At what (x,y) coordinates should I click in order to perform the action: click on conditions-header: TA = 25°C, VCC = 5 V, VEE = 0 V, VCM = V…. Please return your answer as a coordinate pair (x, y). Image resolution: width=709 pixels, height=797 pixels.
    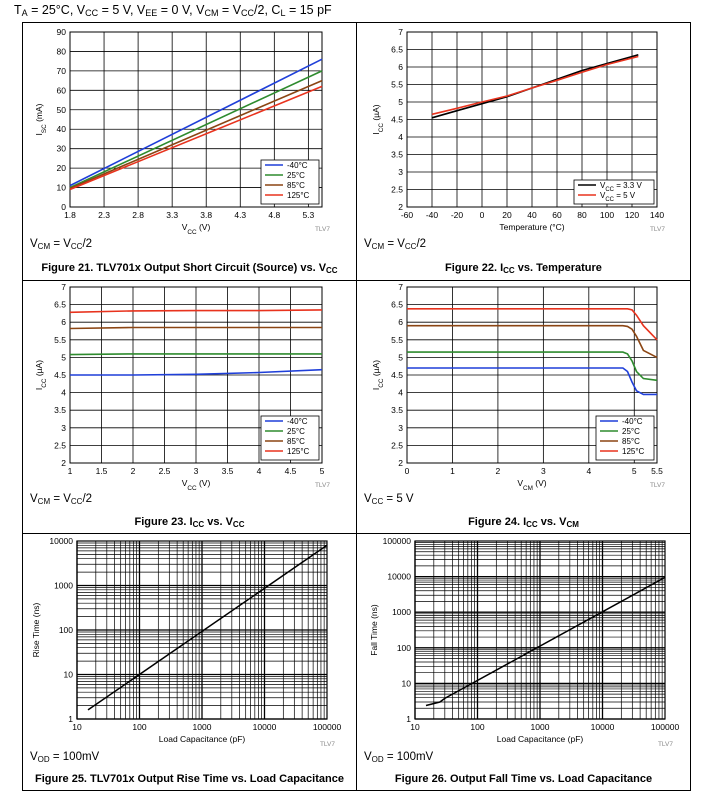
    Looking at the image, I should click on (173, 10).